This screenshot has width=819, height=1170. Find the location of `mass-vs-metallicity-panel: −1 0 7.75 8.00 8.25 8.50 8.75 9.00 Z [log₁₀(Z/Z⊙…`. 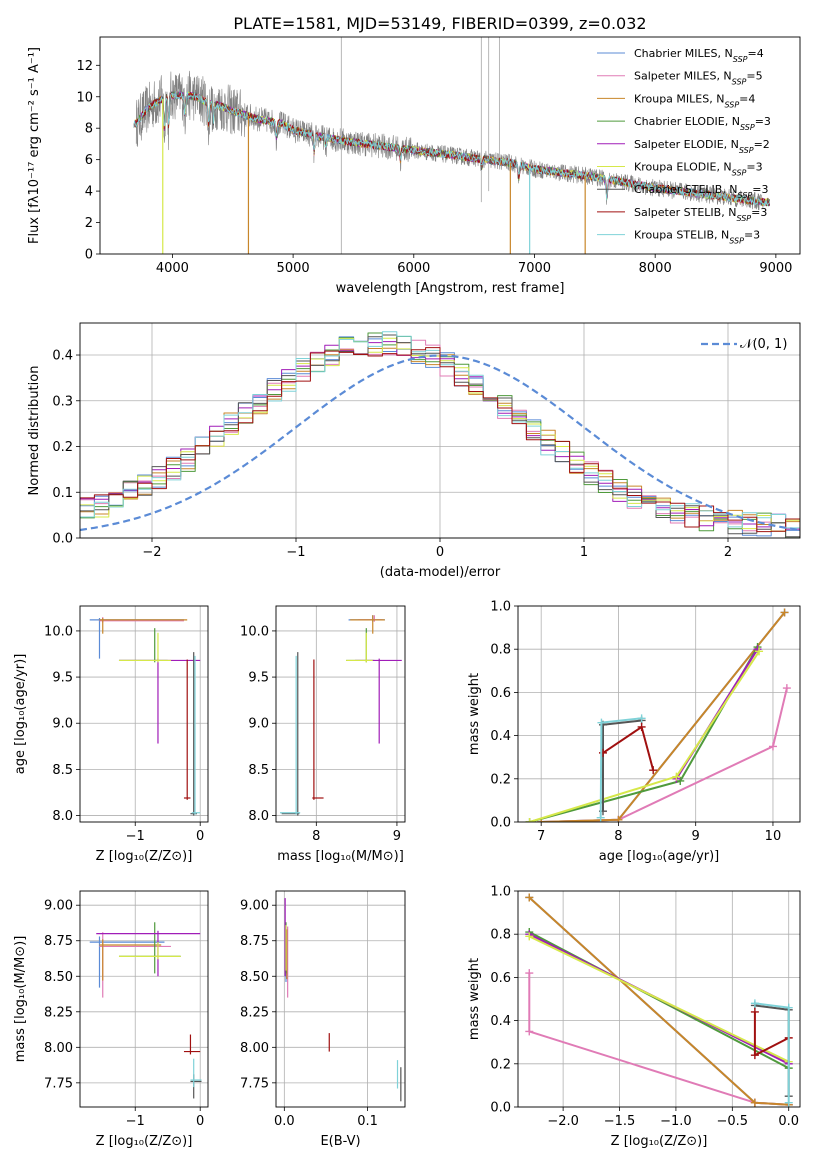

mass-vs-metallicity-panel: −1 0 7.75 8.00 8.25 8.50 8.75 9.00 Z [log₁₀(Z/Z⊙… is located at coordinates (111, 1019).